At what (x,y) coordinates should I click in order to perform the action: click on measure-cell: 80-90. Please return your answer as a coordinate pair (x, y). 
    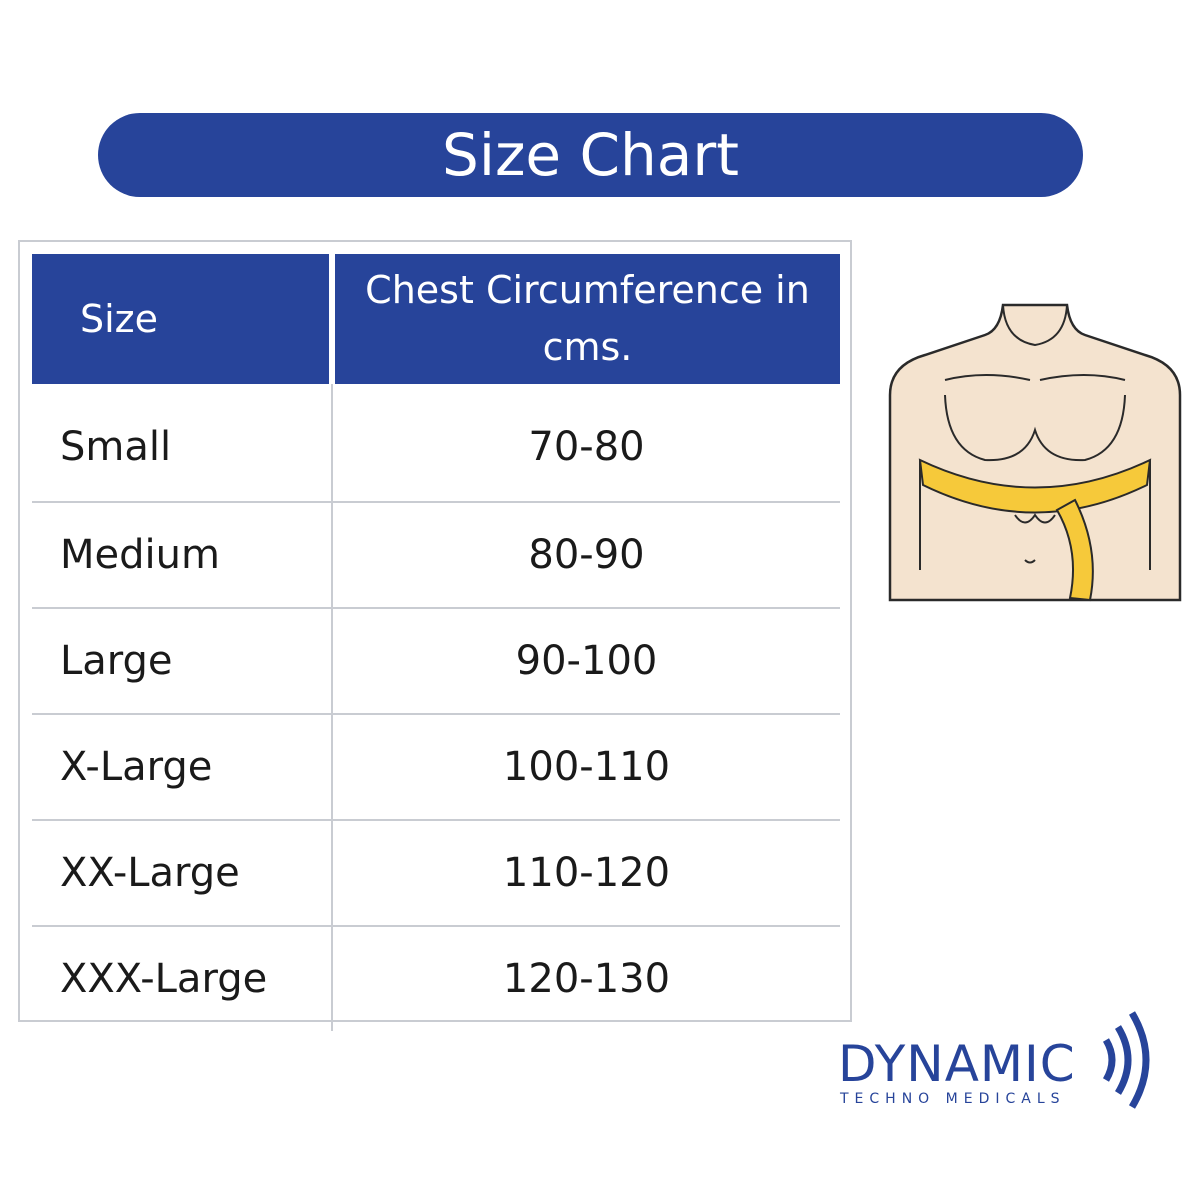
    Looking at the image, I should click on (586, 554).